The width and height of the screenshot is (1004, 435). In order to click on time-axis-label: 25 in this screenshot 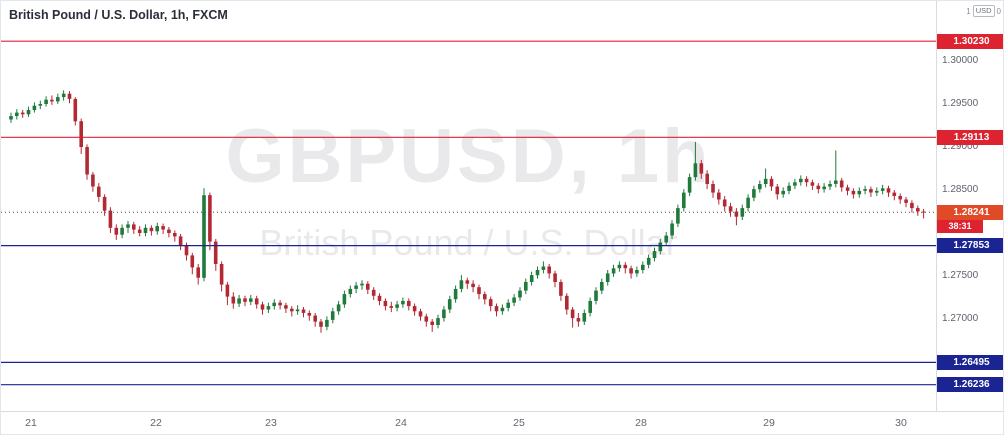, I will do `click(519, 423)`.